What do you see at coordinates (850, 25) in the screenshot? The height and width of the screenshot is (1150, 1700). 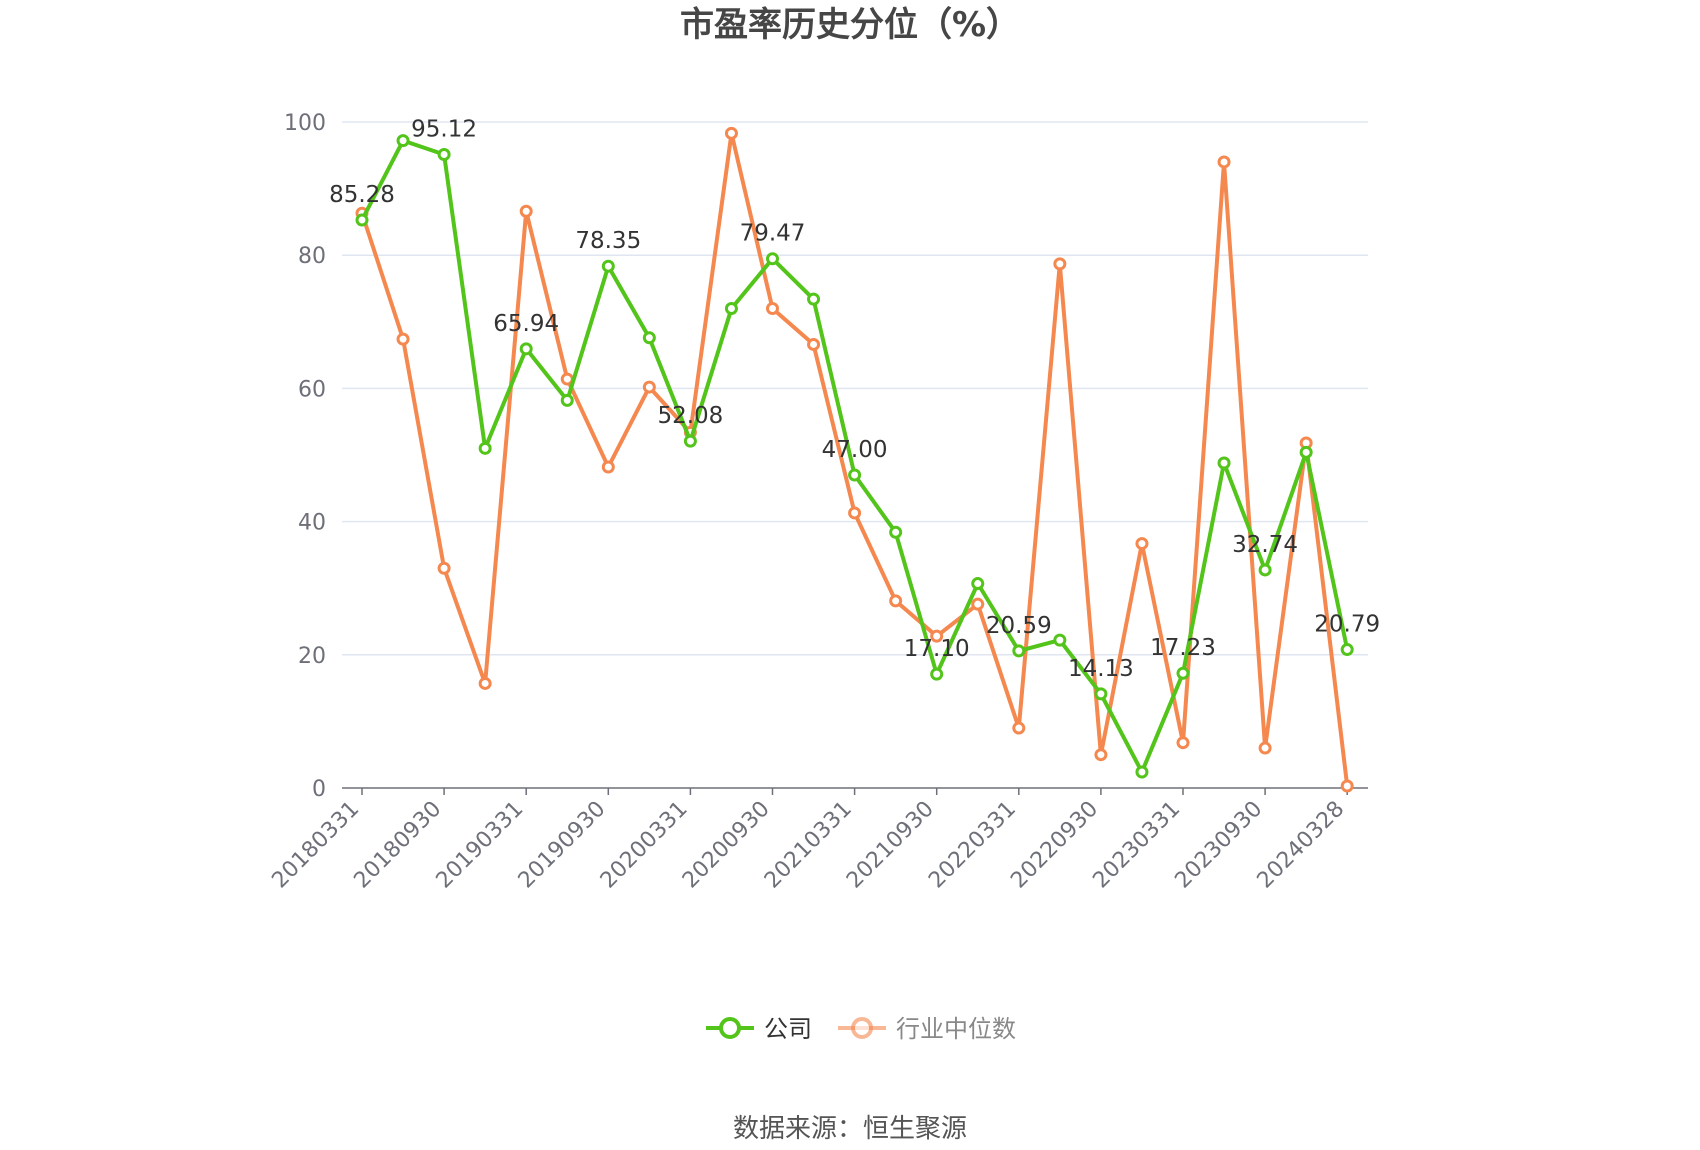 I see `chart-title: 市盈率历史分位（%）` at bounding box center [850, 25].